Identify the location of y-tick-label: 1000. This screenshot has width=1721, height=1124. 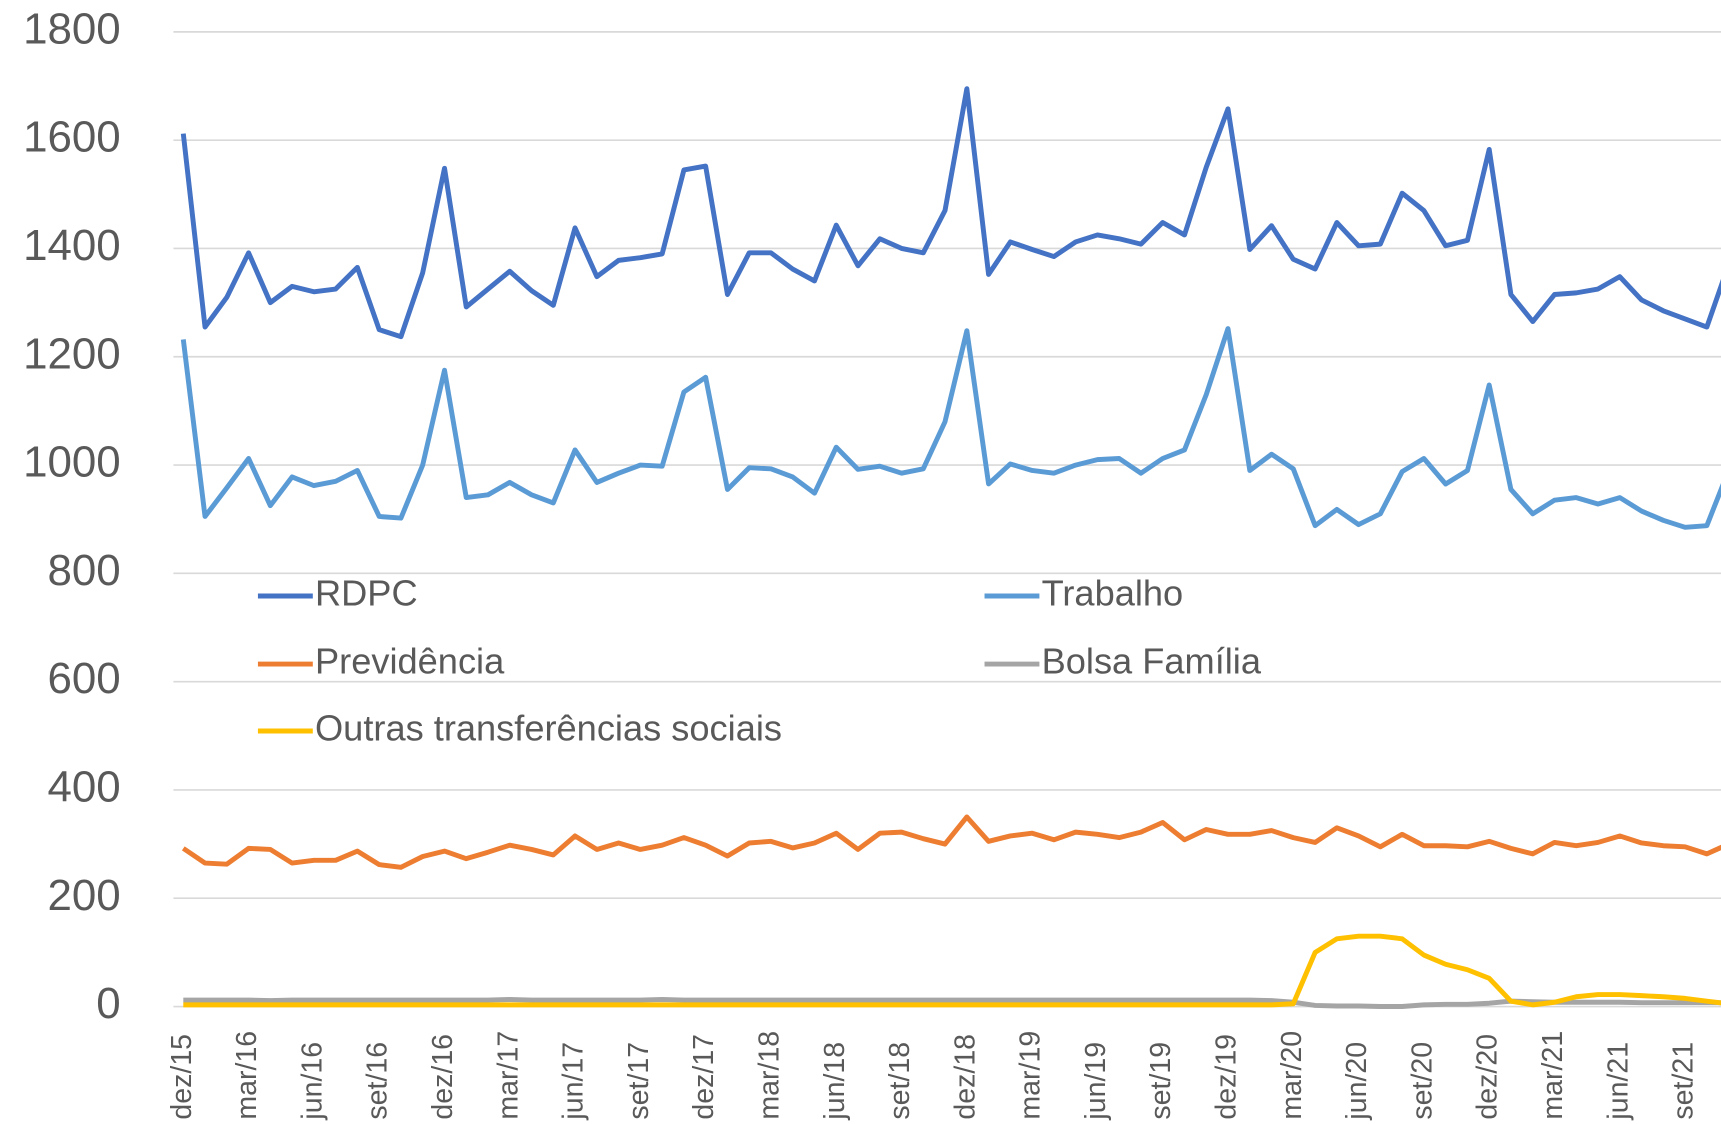
(72, 462).